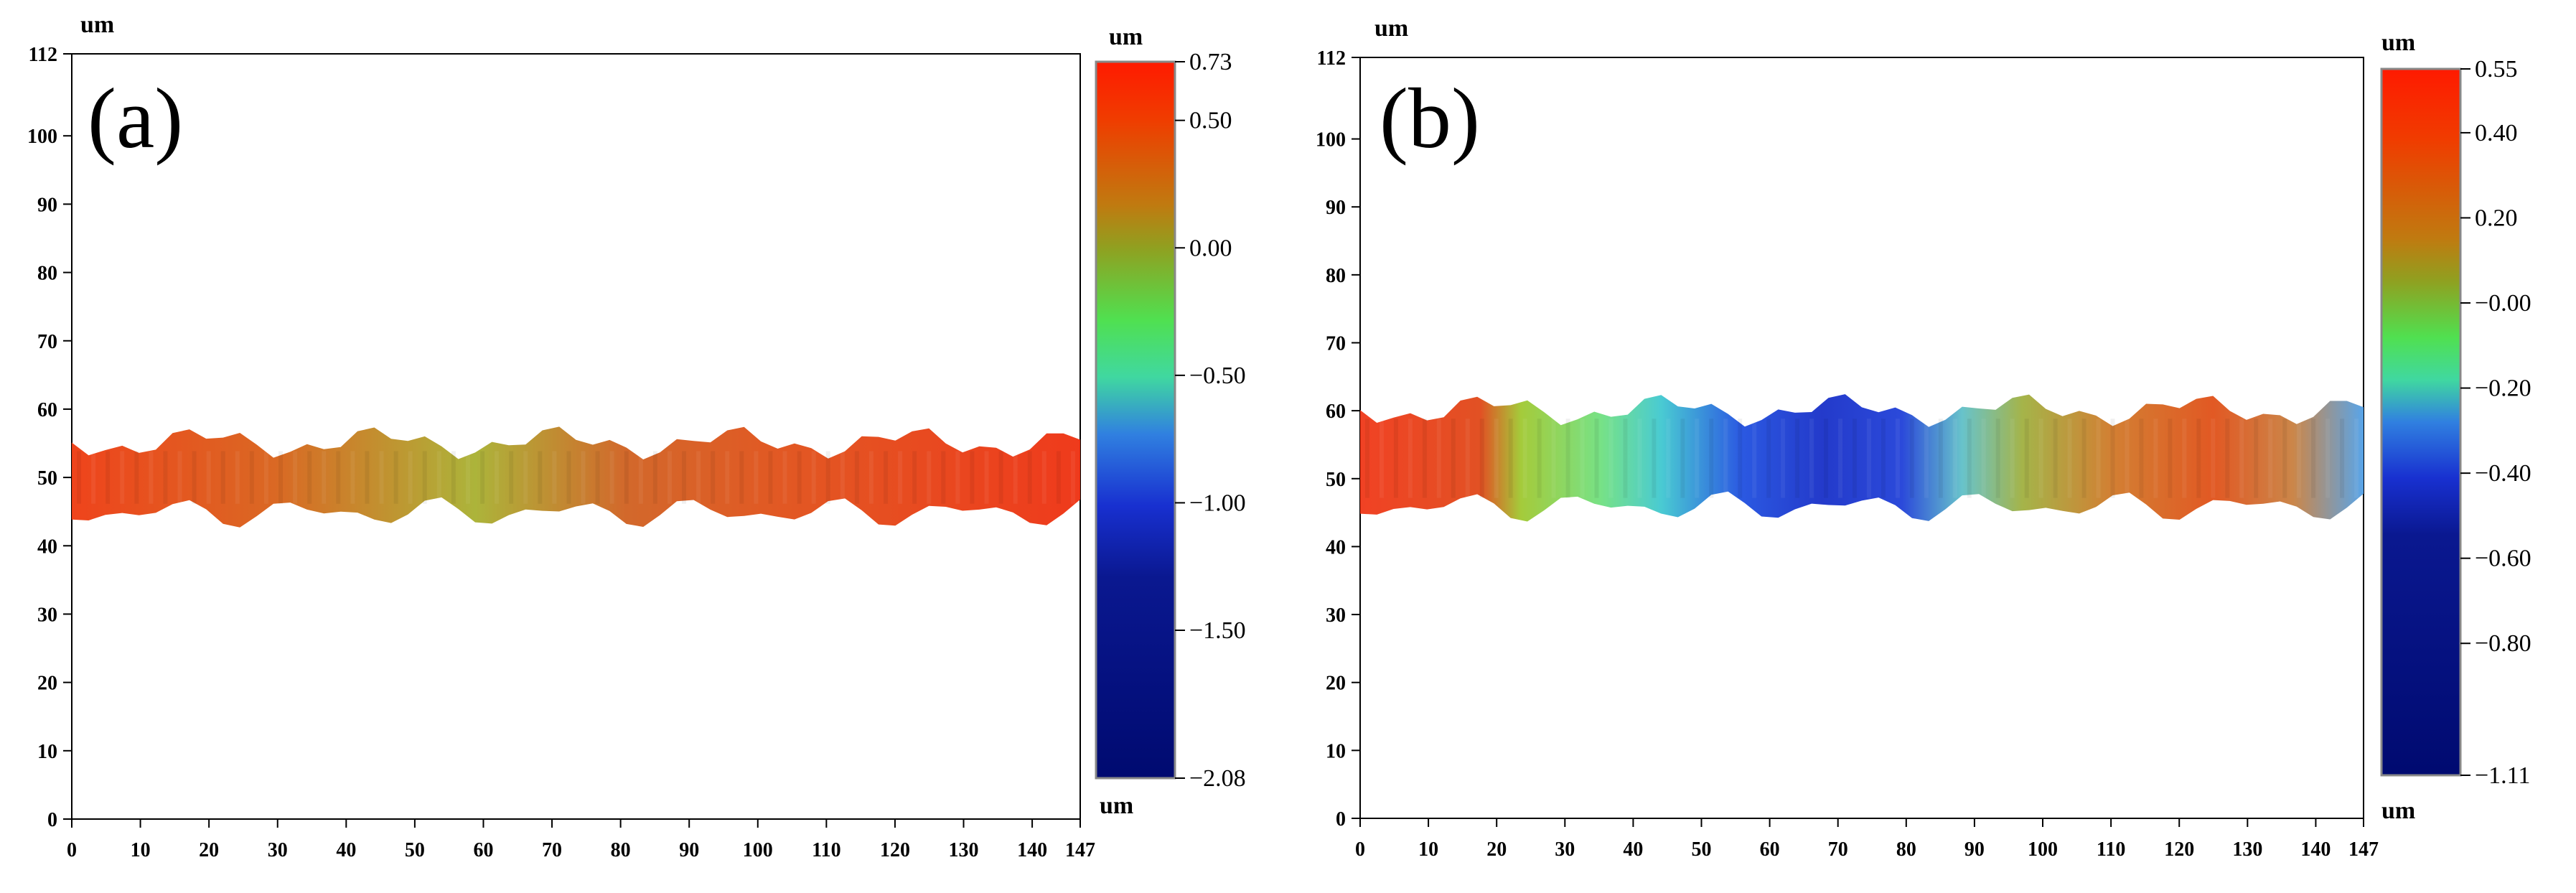 The height and width of the screenshot is (893, 2576). I want to click on panel-a-colorbar, so click(1136, 420).